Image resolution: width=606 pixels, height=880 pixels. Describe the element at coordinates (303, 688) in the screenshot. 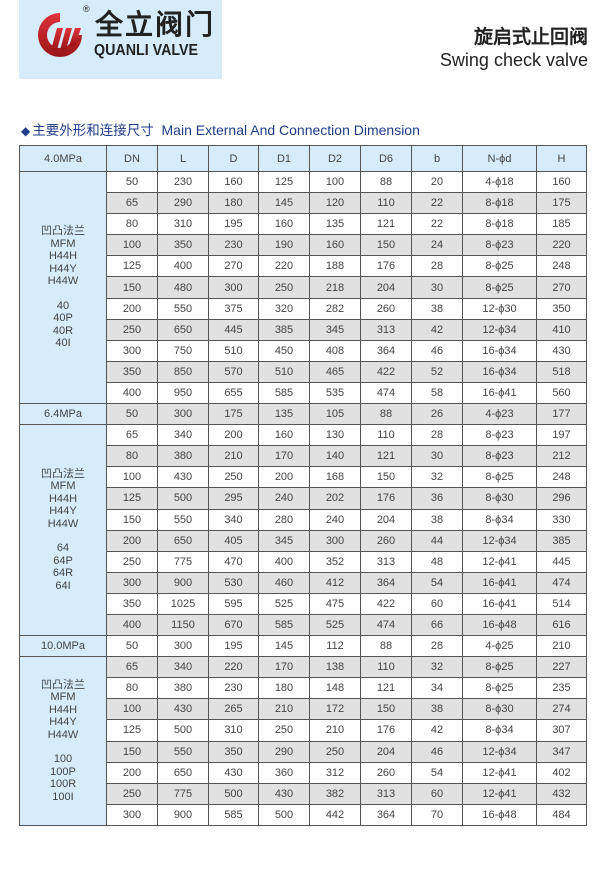

I see `table-row: 80 380 230 180 148 121 34 8-ϕ25 235` at that location.